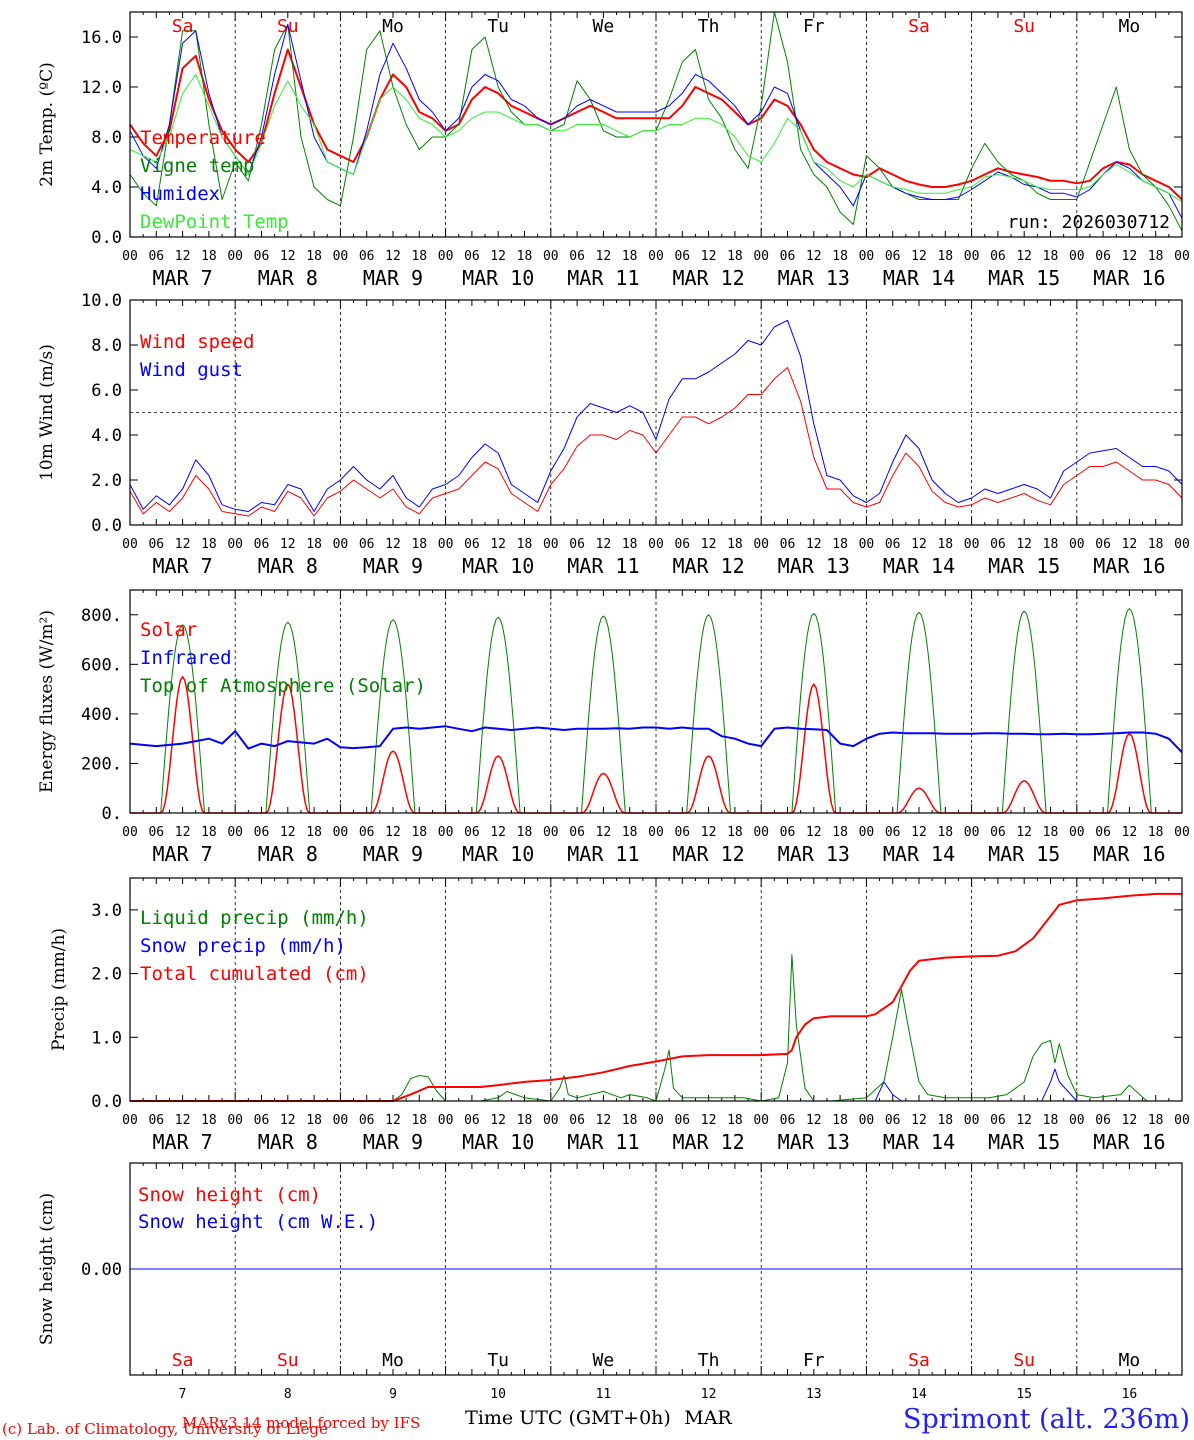 The height and width of the screenshot is (1440, 1194). Describe the element at coordinates (283, 686) in the screenshot. I see `legend-entry: Top of Atmosphere (Solar)` at that location.